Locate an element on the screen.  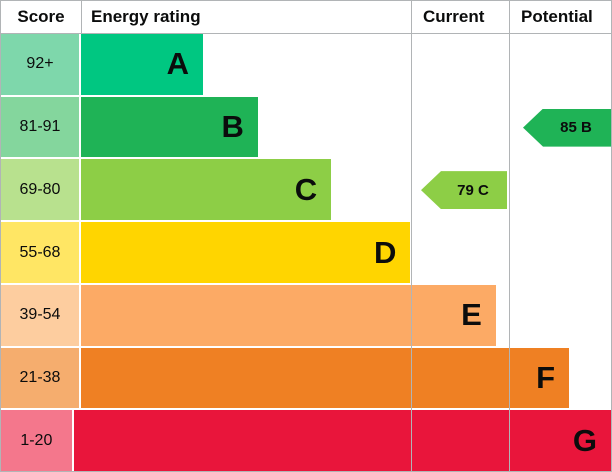
band-score-cell: 21-38 is located at coordinates (41, 378).